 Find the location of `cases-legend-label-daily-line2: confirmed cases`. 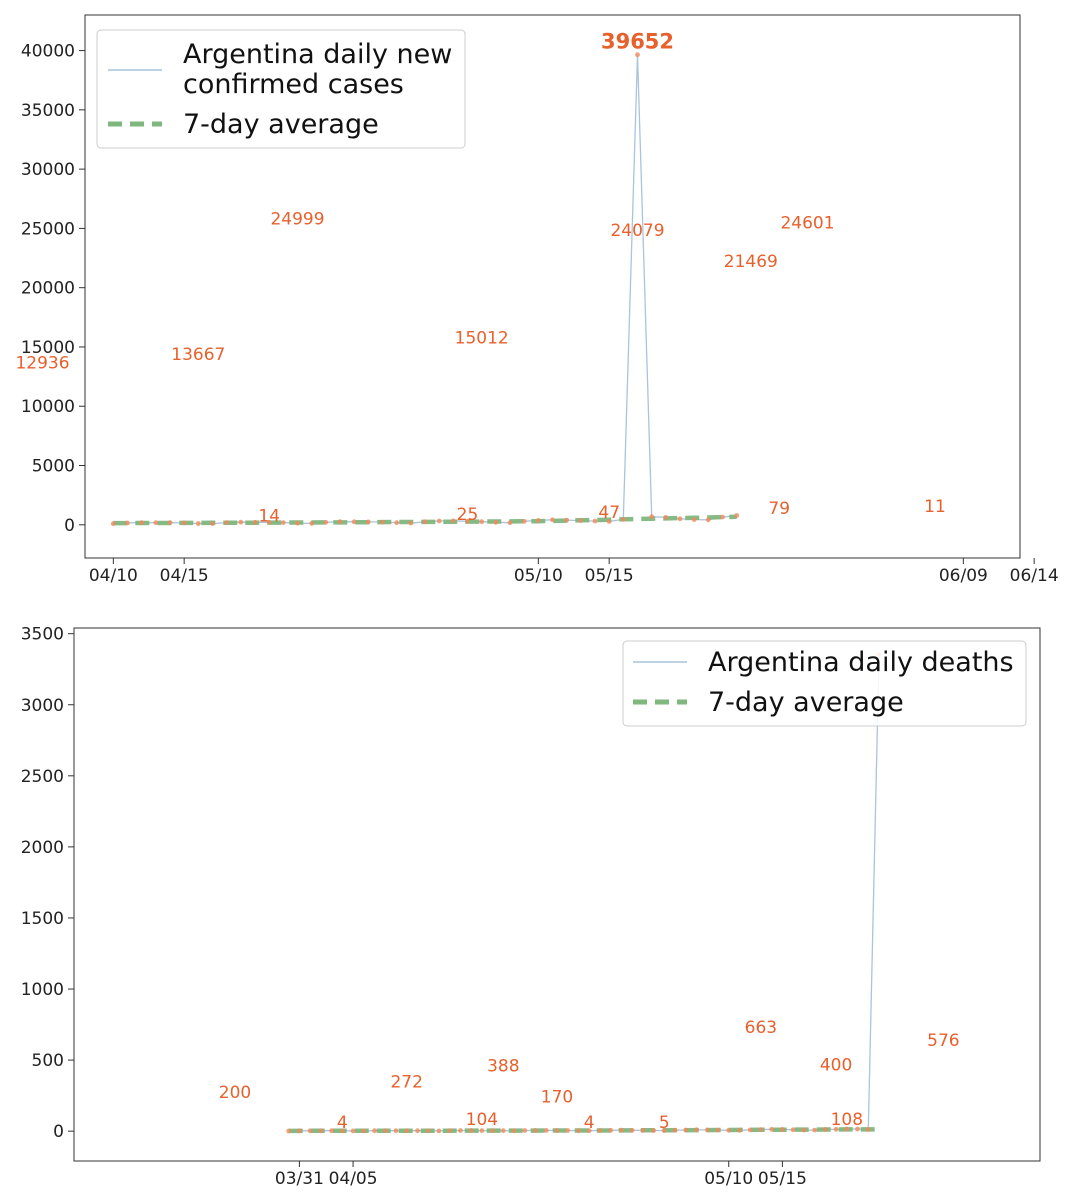

cases-legend-label-daily-line2: confirmed cases is located at coordinates (293, 84).